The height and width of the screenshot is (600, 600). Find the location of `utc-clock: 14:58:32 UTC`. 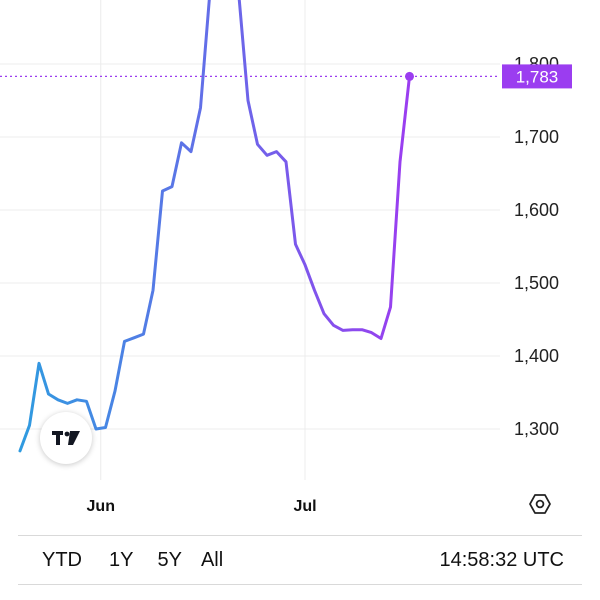

utc-clock: 14:58:32 UTC is located at coordinates (501, 559).